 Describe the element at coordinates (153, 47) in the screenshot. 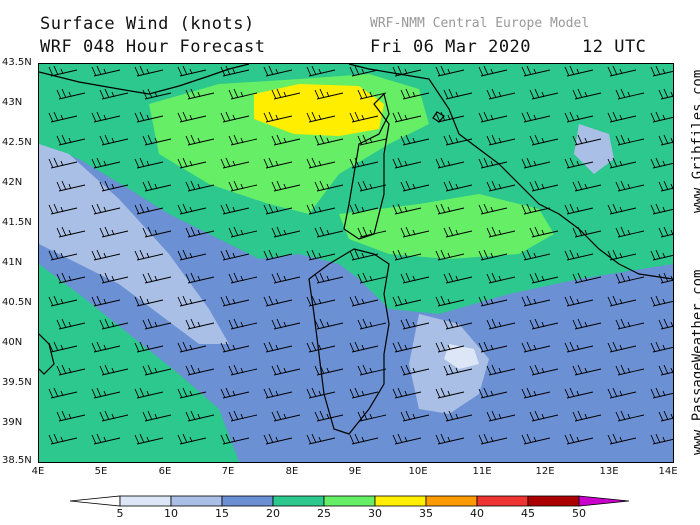

I see `forecast-hour-title: WRF 048 Hour Forecast` at that location.